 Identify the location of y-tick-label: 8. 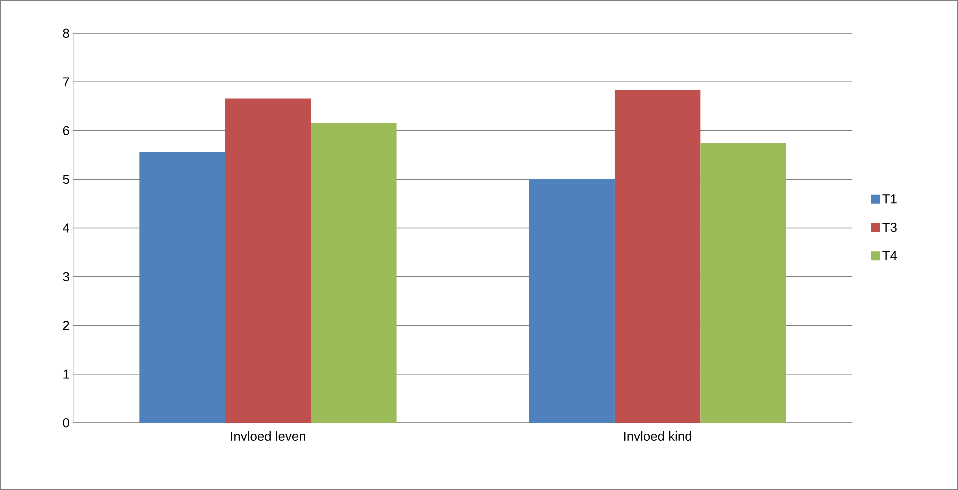
(66, 33).